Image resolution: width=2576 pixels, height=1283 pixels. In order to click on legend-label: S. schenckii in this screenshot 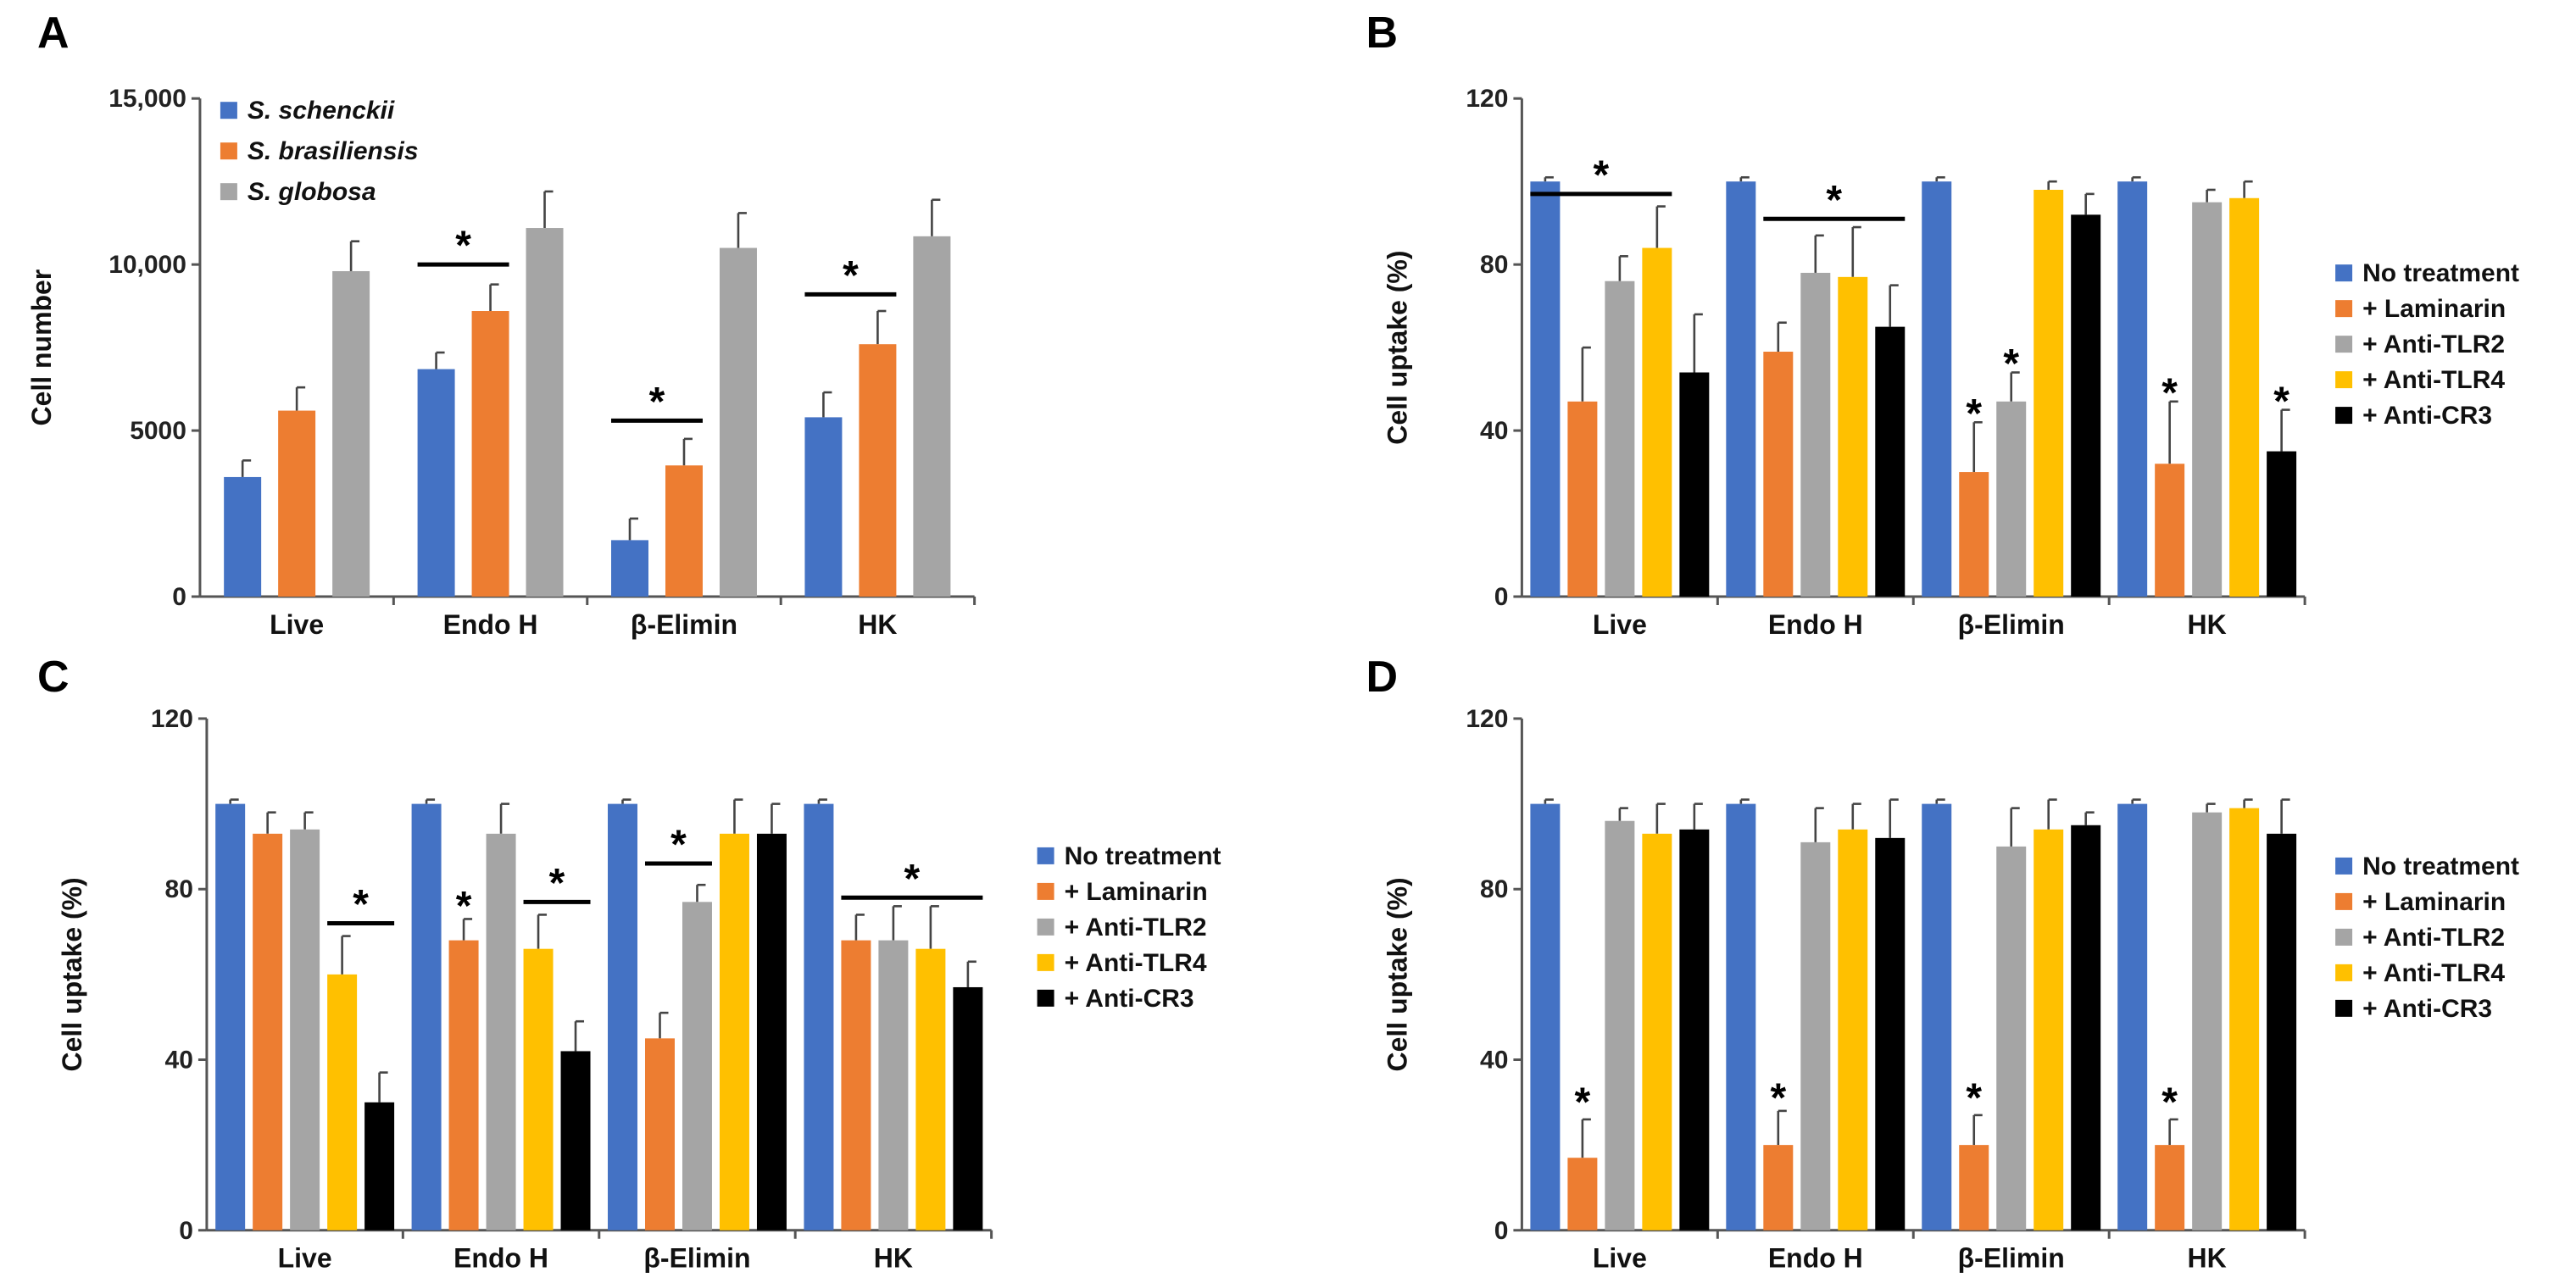, I will do `click(321, 111)`.